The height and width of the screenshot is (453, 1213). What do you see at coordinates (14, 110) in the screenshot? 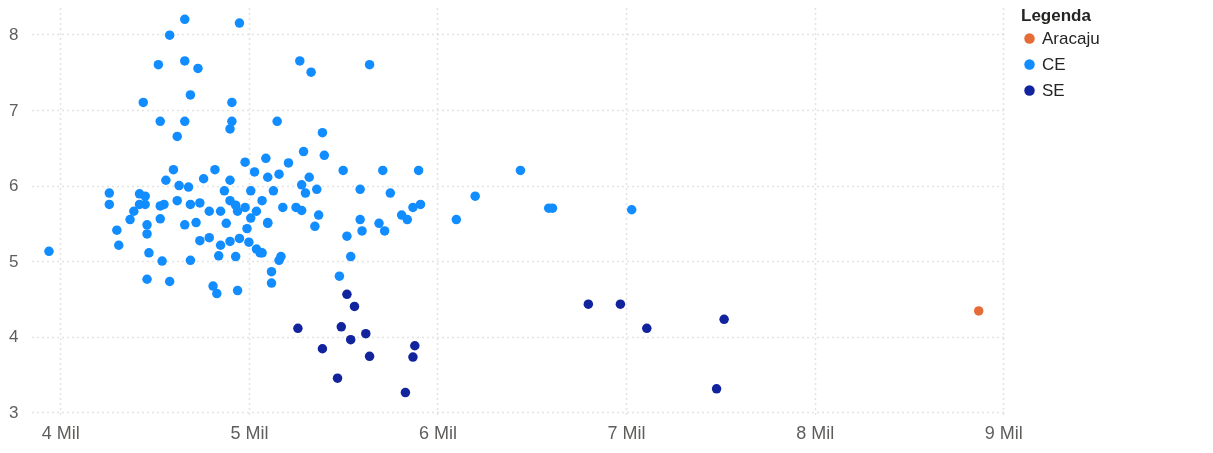
I see `y-tick-label: 7` at bounding box center [14, 110].